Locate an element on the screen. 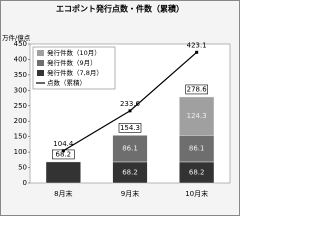  x-tick-label: 8月末 is located at coordinates (63, 193).